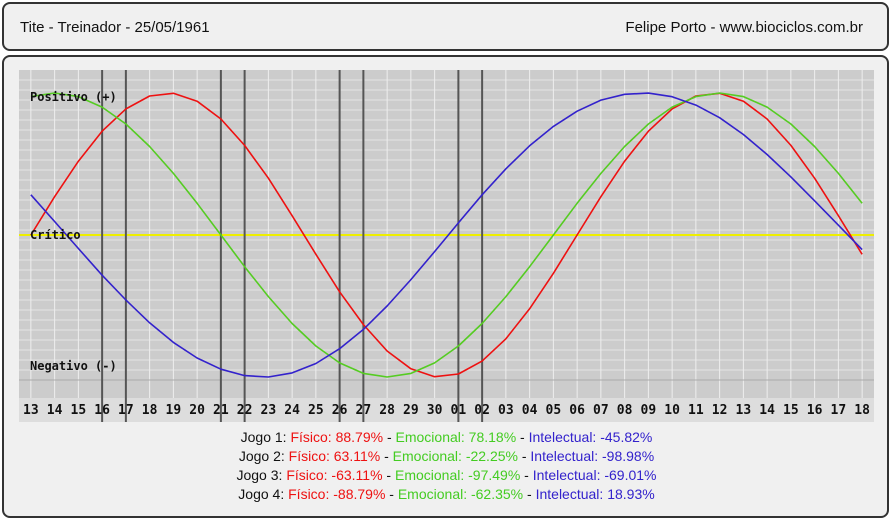 This screenshot has width=893, height=521. Describe the element at coordinates (245, 410) in the screenshot. I see `x-tick-label: 22` at that location.